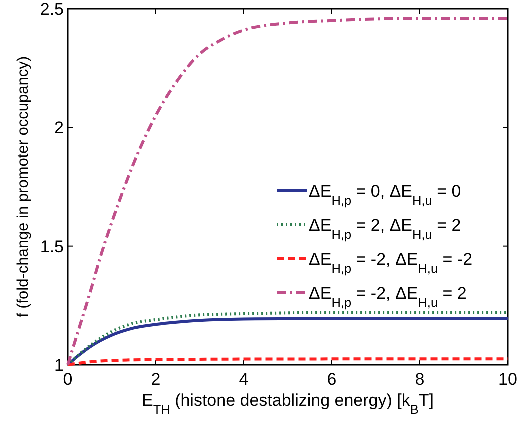 This screenshot has height=421, width=530. Describe the element at coordinates (385, 229) in the screenshot. I see `legend-label: ΔE$_{H,p}$ = 2, ΔE$_{H,u}$ = 2` at that location.